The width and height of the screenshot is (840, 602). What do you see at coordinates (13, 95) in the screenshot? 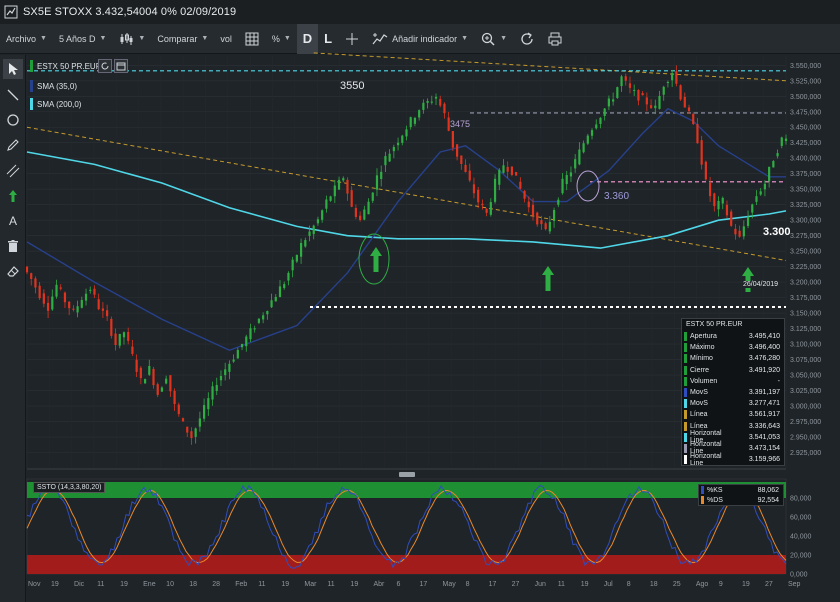
I see `line-tool` at bounding box center [13, 95].